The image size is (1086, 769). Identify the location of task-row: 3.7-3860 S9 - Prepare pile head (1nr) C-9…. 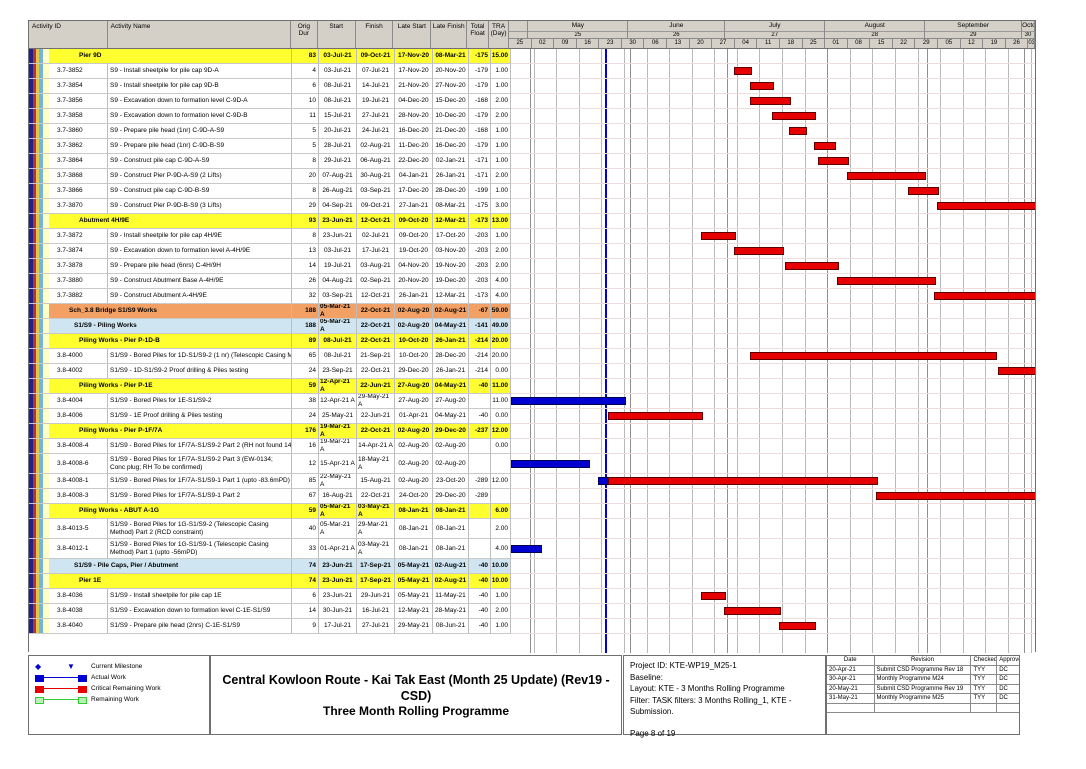
(532, 131).